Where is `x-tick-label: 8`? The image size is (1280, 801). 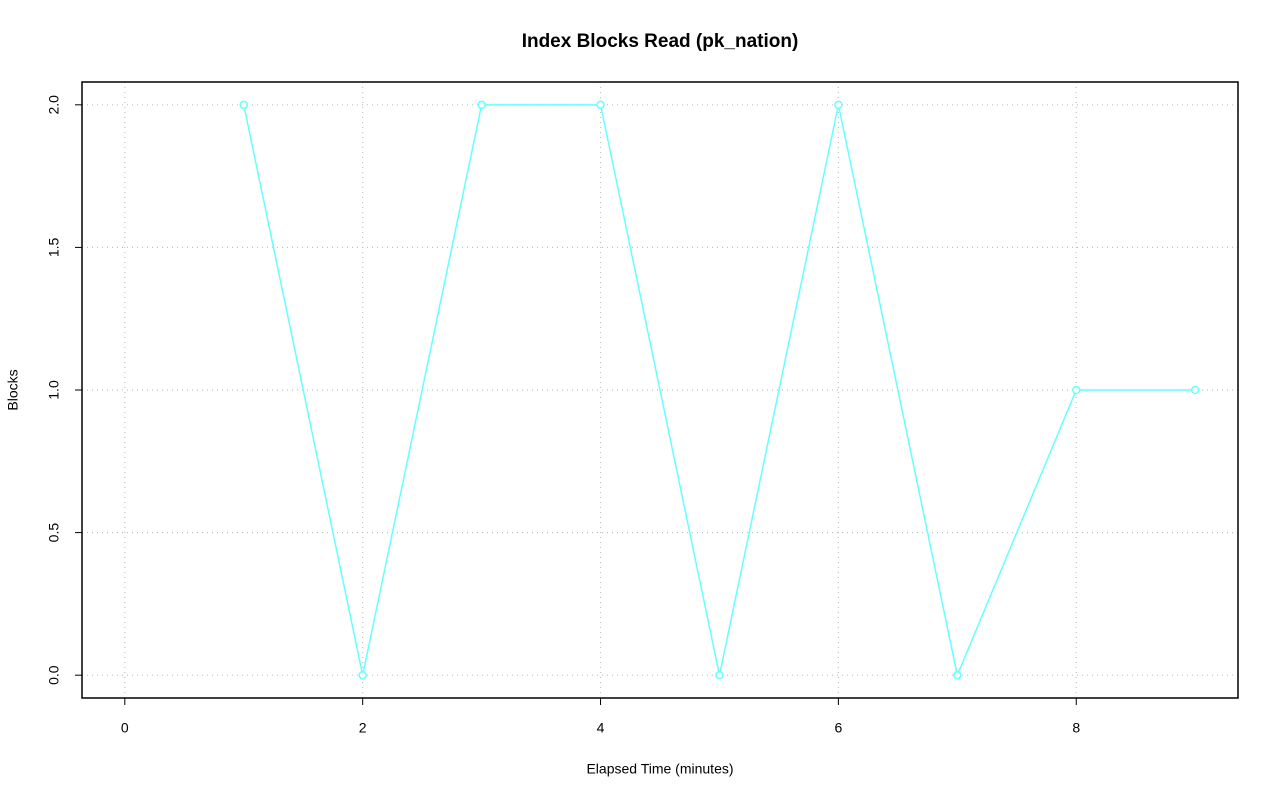
x-tick-label: 8 is located at coordinates (1076, 728).